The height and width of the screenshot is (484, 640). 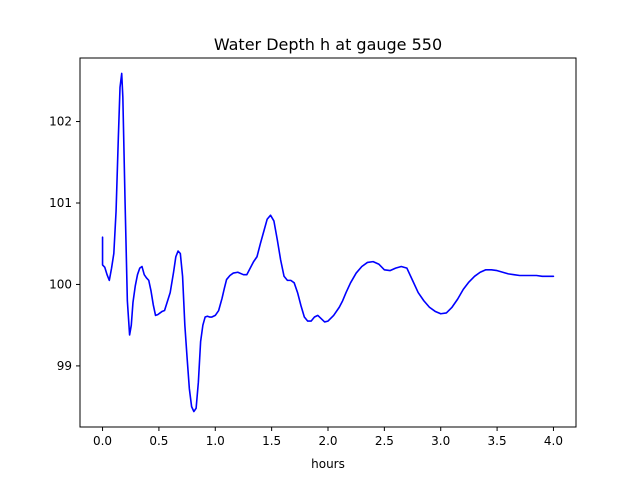 I want to click on chart-title: Water Depth h at gauge 550, so click(x=328, y=44).